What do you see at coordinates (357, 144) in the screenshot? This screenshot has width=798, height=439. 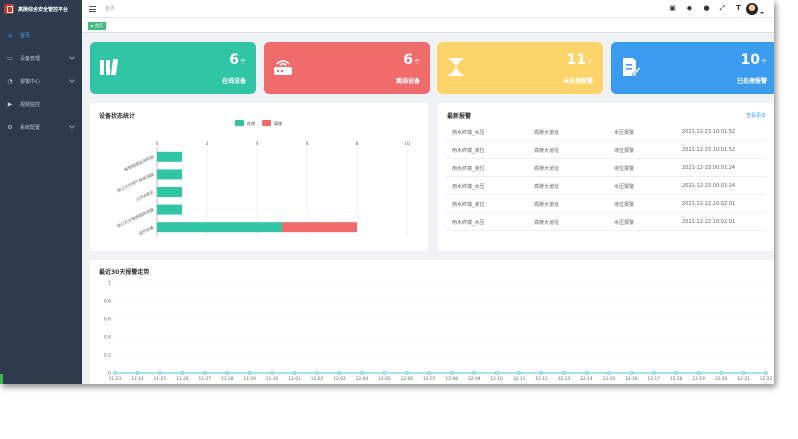 I see `tick-label: 8` at bounding box center [357, 144].